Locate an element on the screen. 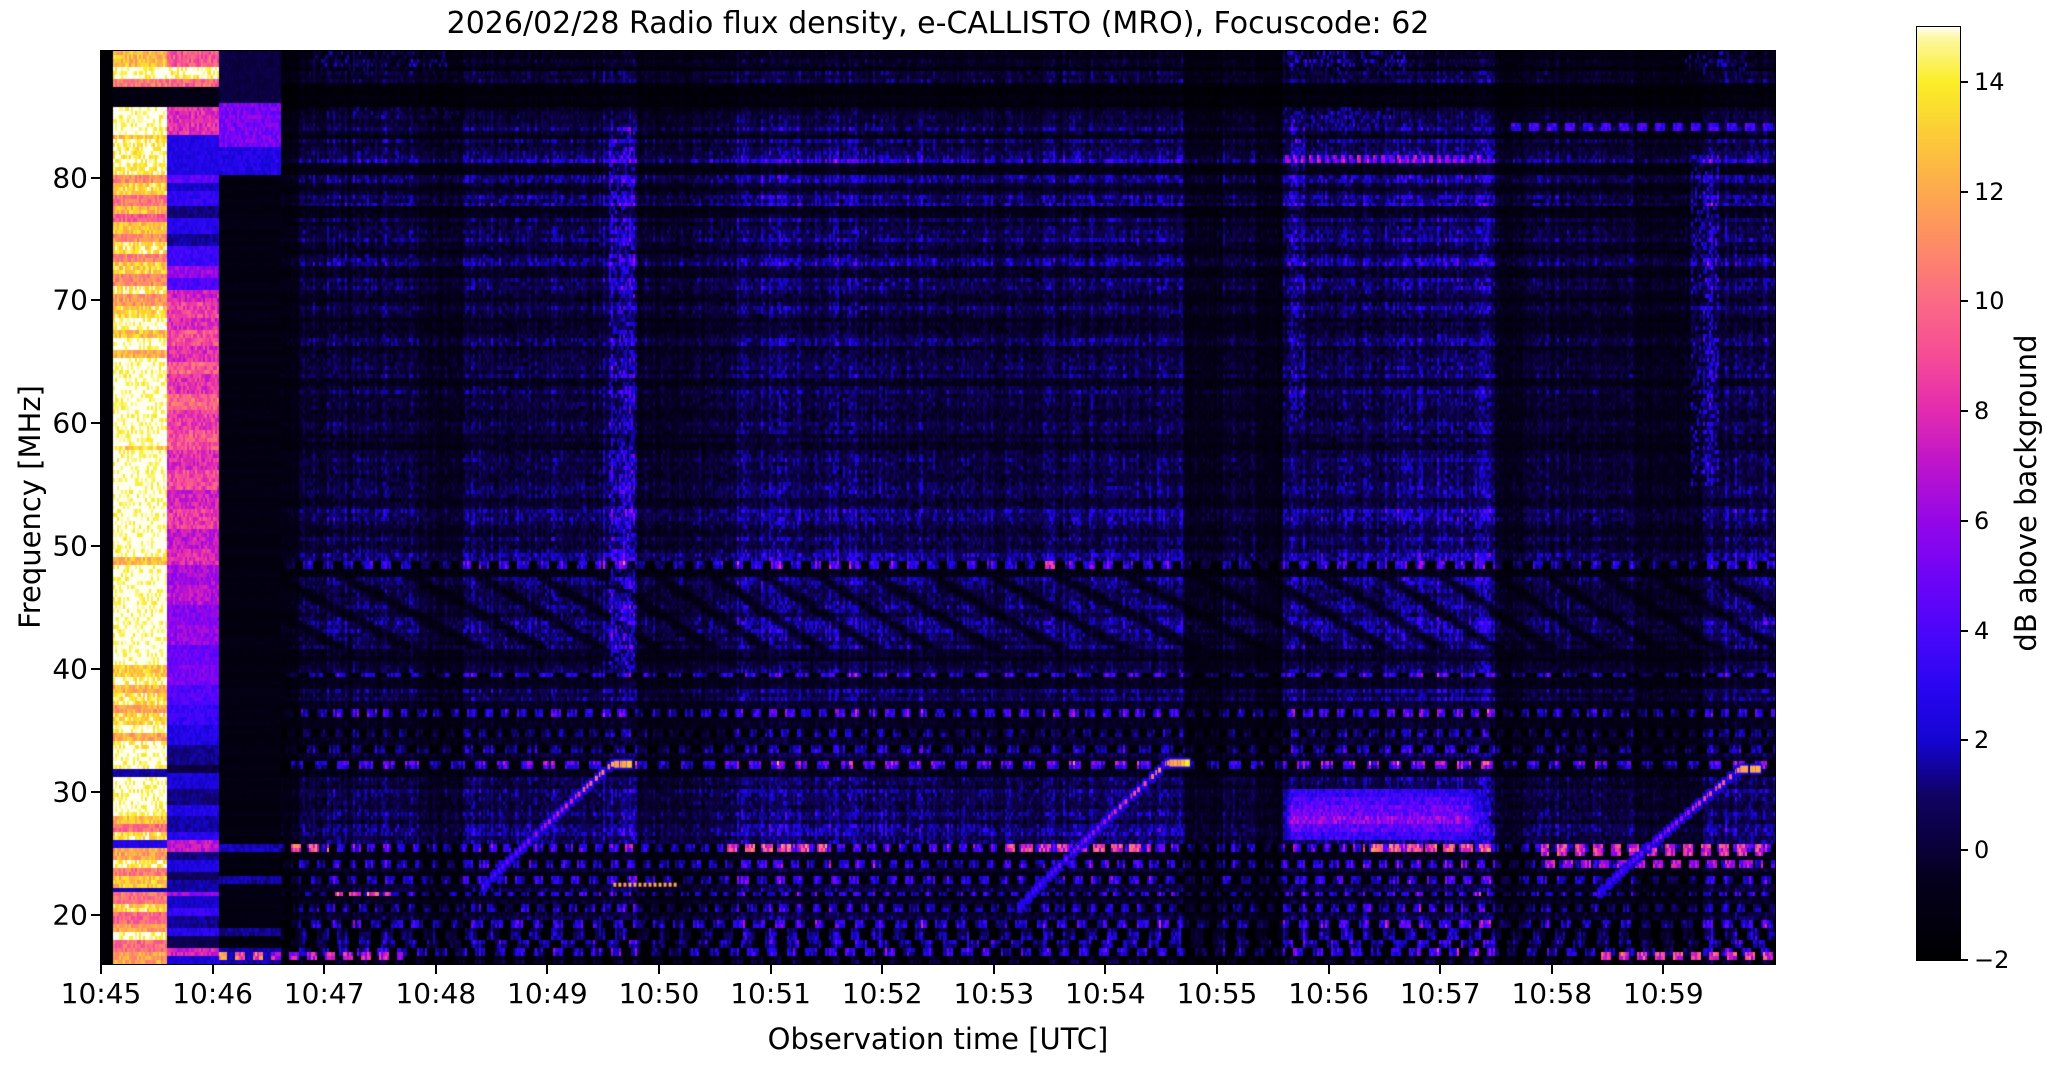  colorbar-tick-label: 6 is located at coordinates (1982, 520).